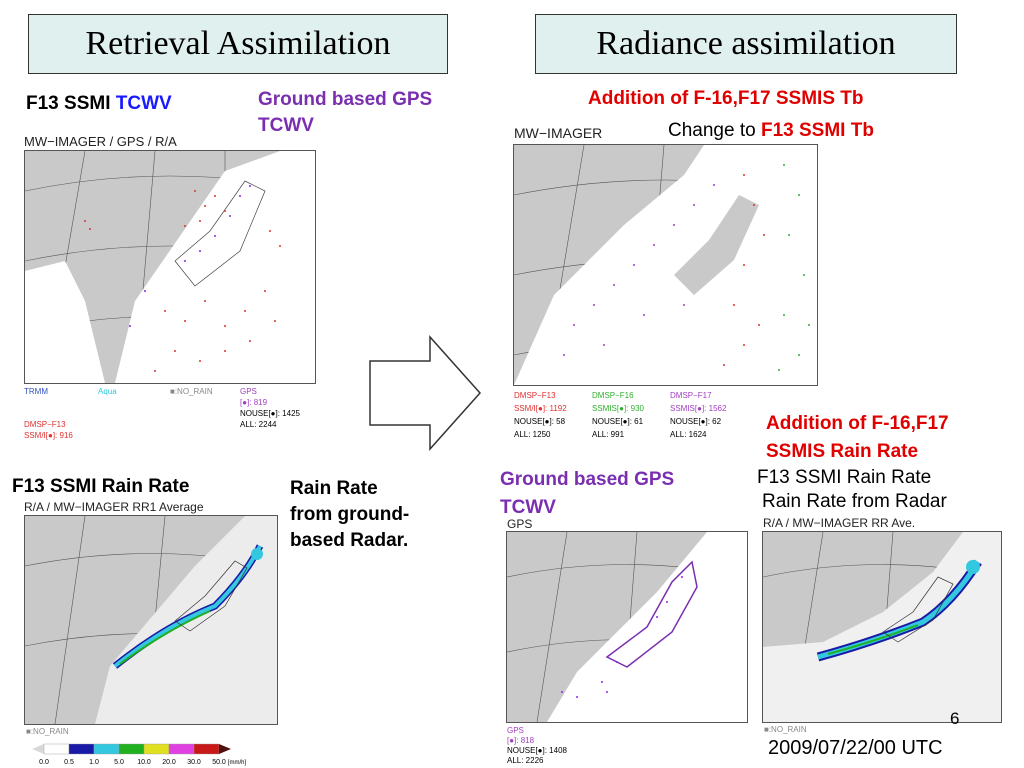  I want to click on legend-f16: DMSP−F16, so click(613, 395).